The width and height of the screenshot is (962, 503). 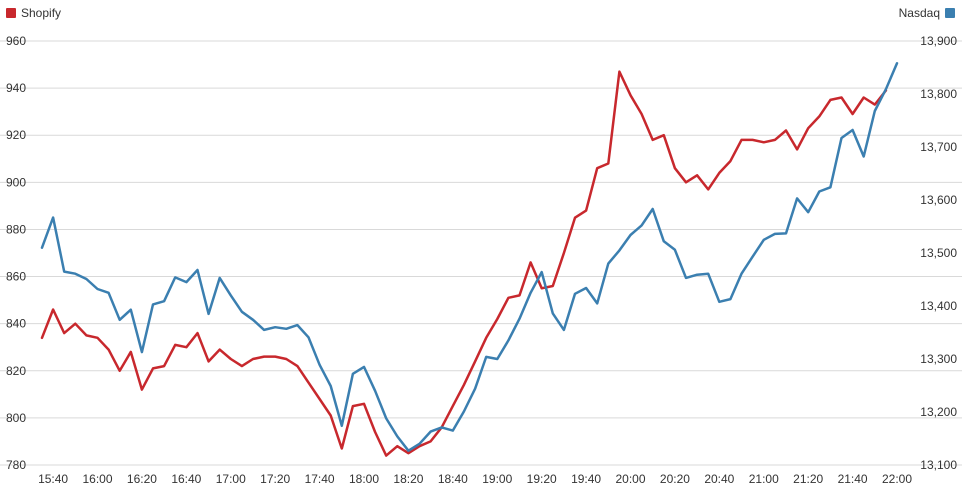 I want to click on x-tick-label: 21:00, so click(x=764, y=479).